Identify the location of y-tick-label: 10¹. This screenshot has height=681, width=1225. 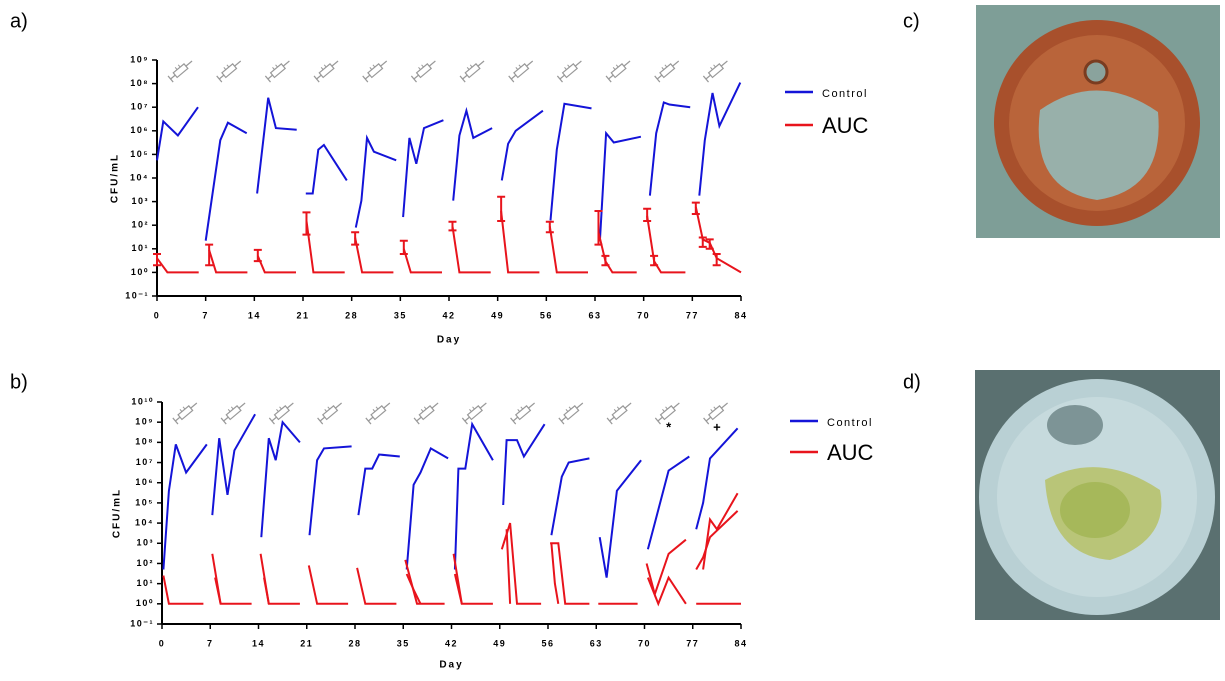
(145, 583).